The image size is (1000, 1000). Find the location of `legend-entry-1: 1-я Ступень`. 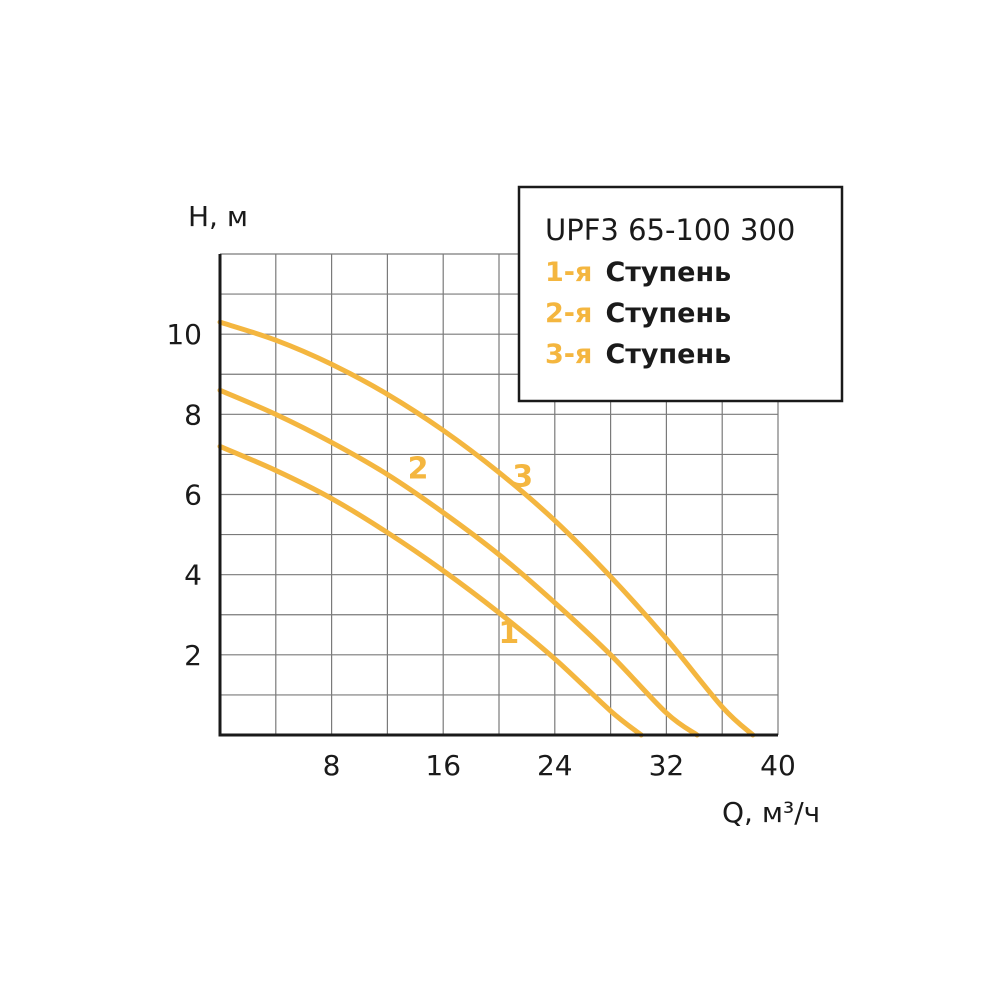

legend-entry-1: 1-я Ступень is located at coordinates (638, 272).